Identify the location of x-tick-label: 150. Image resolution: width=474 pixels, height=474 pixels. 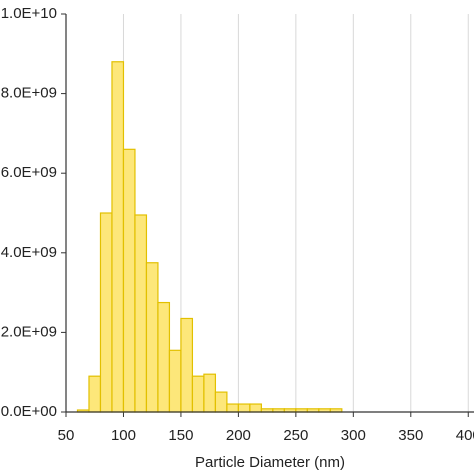
(180, 435).